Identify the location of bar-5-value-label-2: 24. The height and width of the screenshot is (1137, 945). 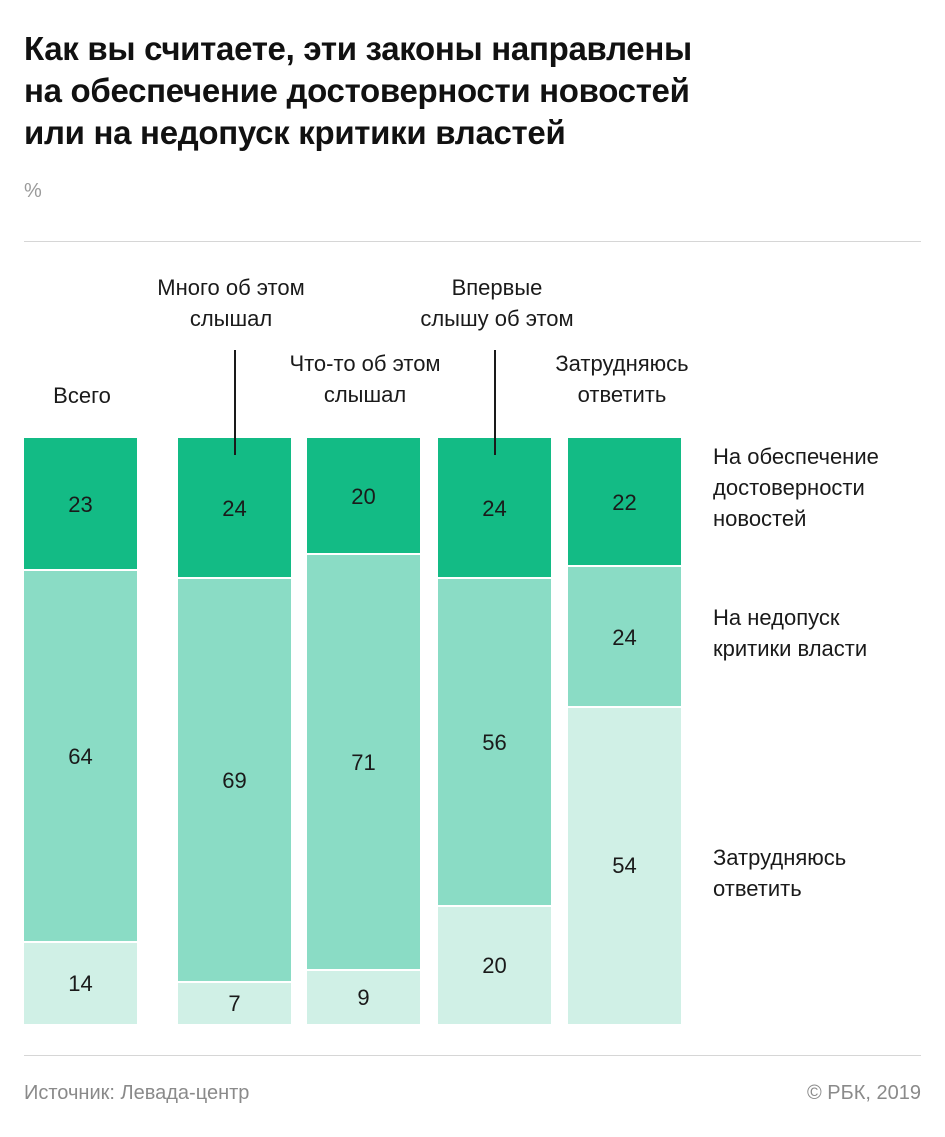
(624, 637).